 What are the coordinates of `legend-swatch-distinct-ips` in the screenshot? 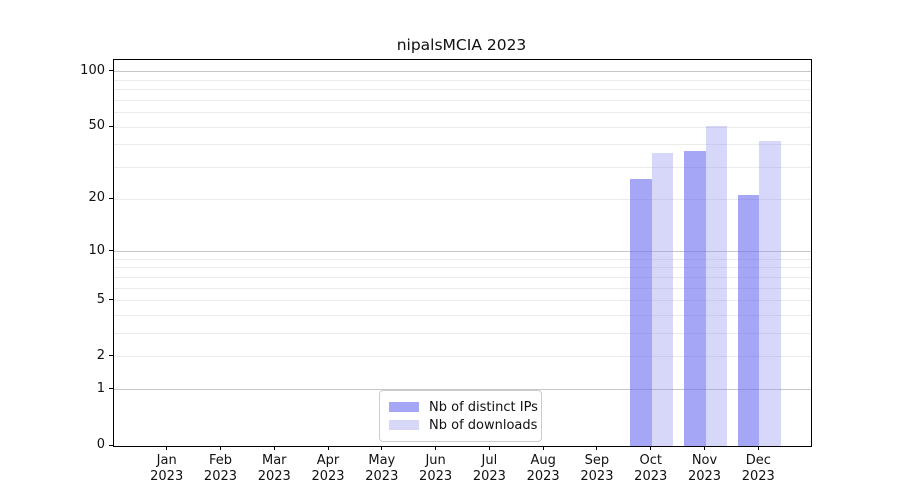 It's located at (404, 407).